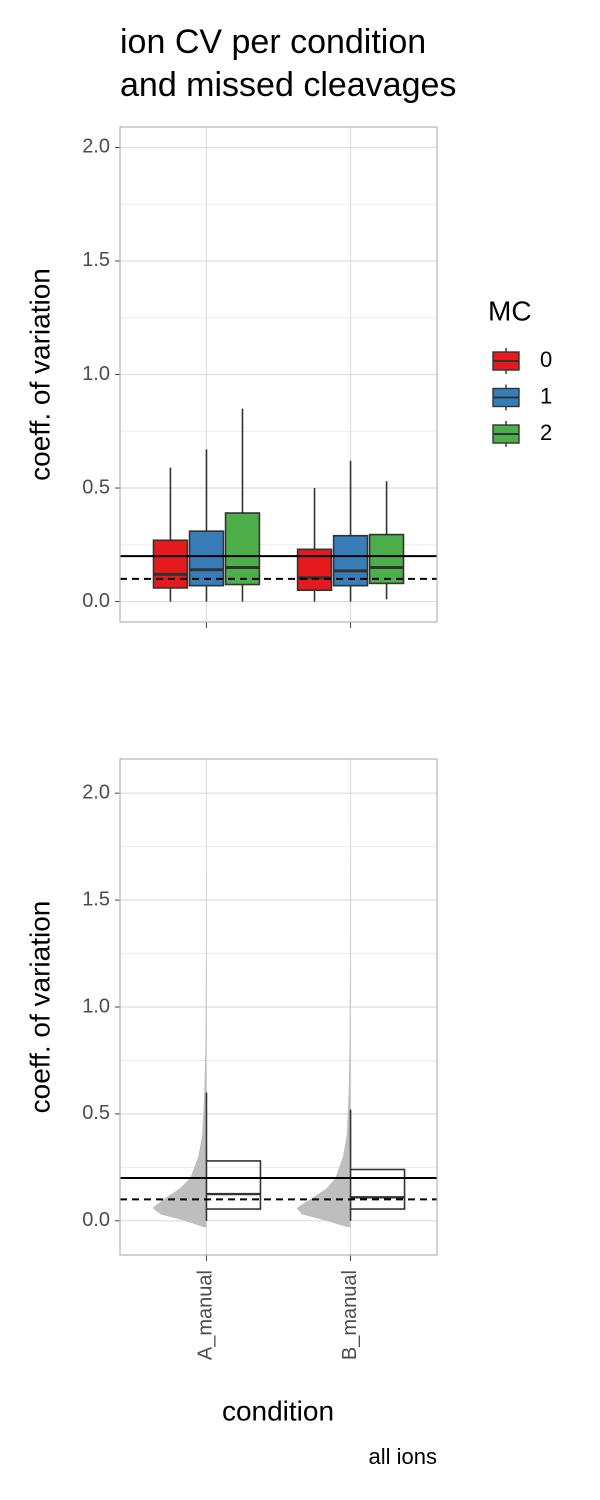 This screenshot has width=600, height=1500. I want to click on legend-label: 1, so click(546, 395).